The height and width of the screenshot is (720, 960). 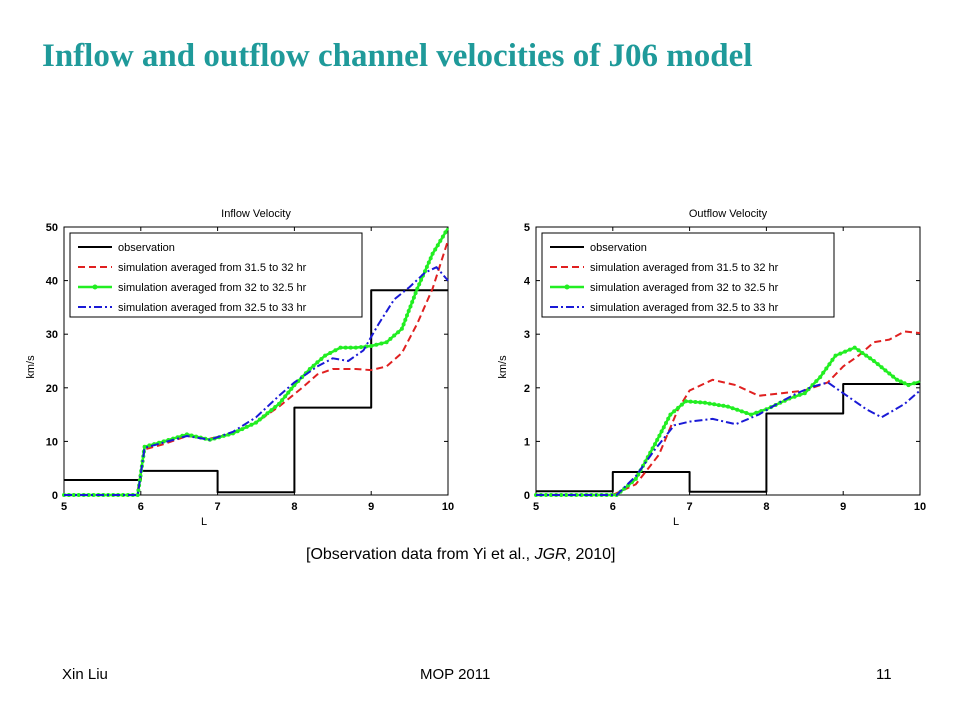 I want to click on y-tick-label: 10, so click(x=52, y=442).